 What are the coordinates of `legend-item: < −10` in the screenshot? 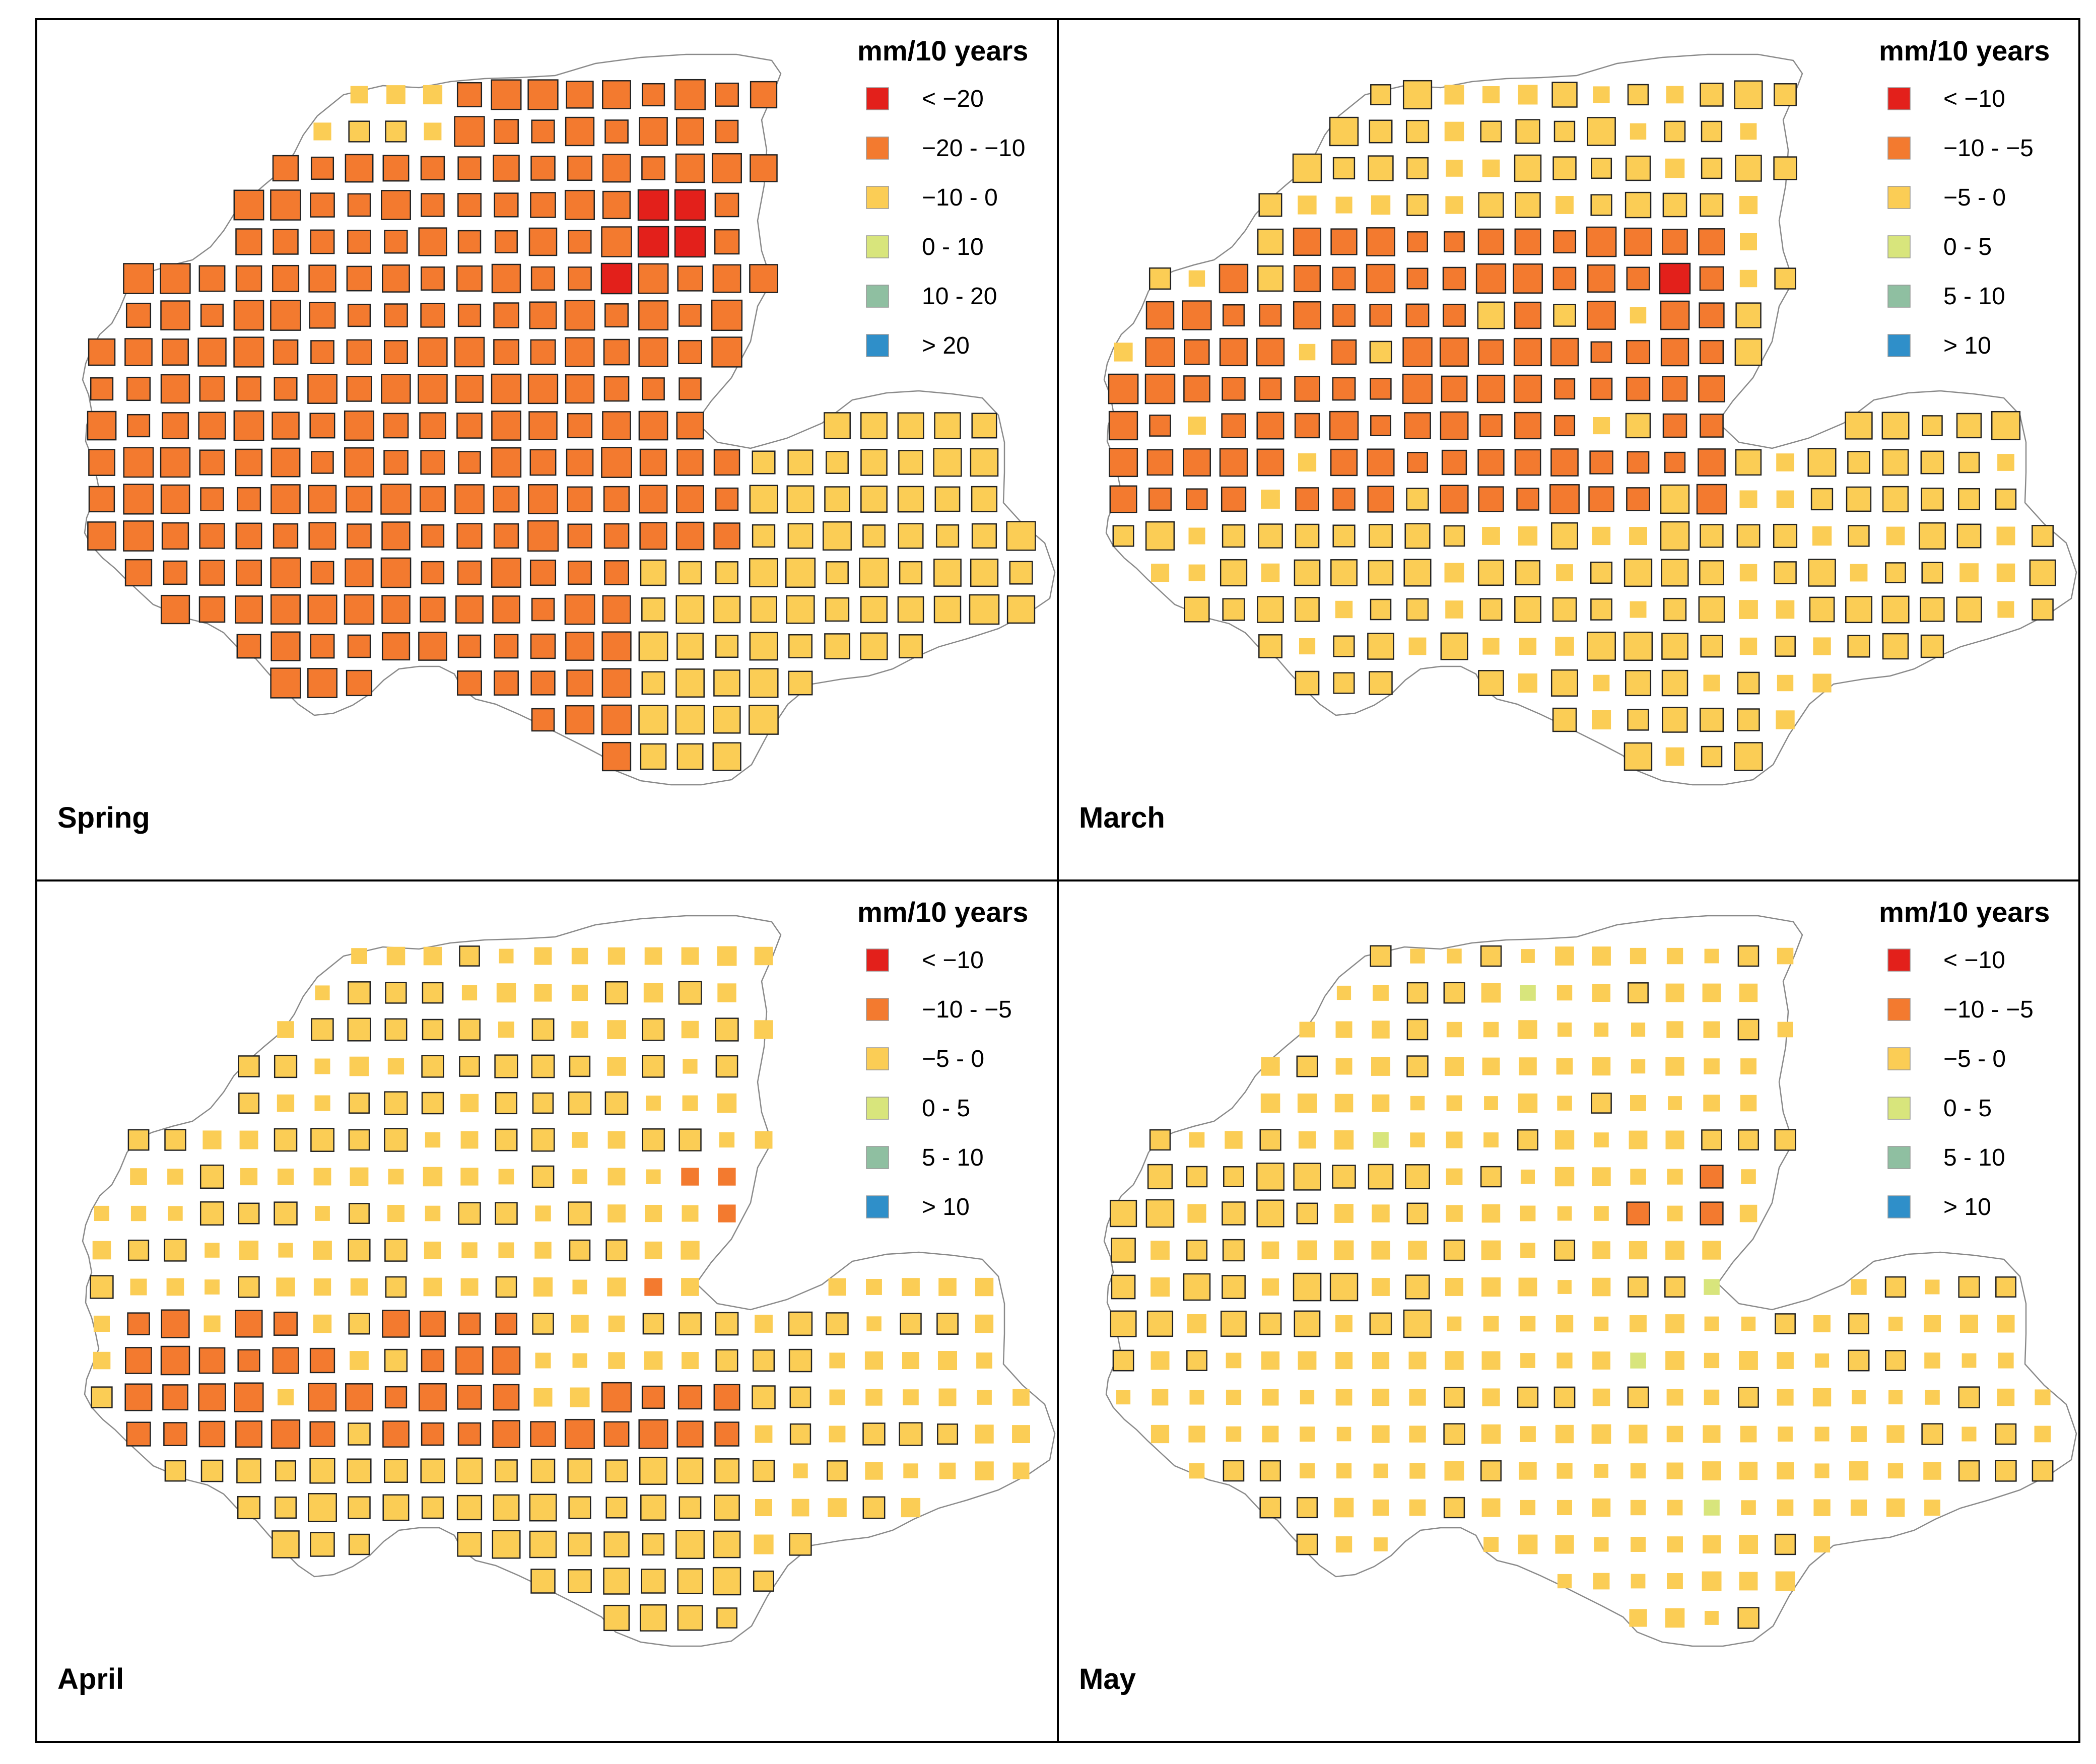 It's located at (1946, 960).